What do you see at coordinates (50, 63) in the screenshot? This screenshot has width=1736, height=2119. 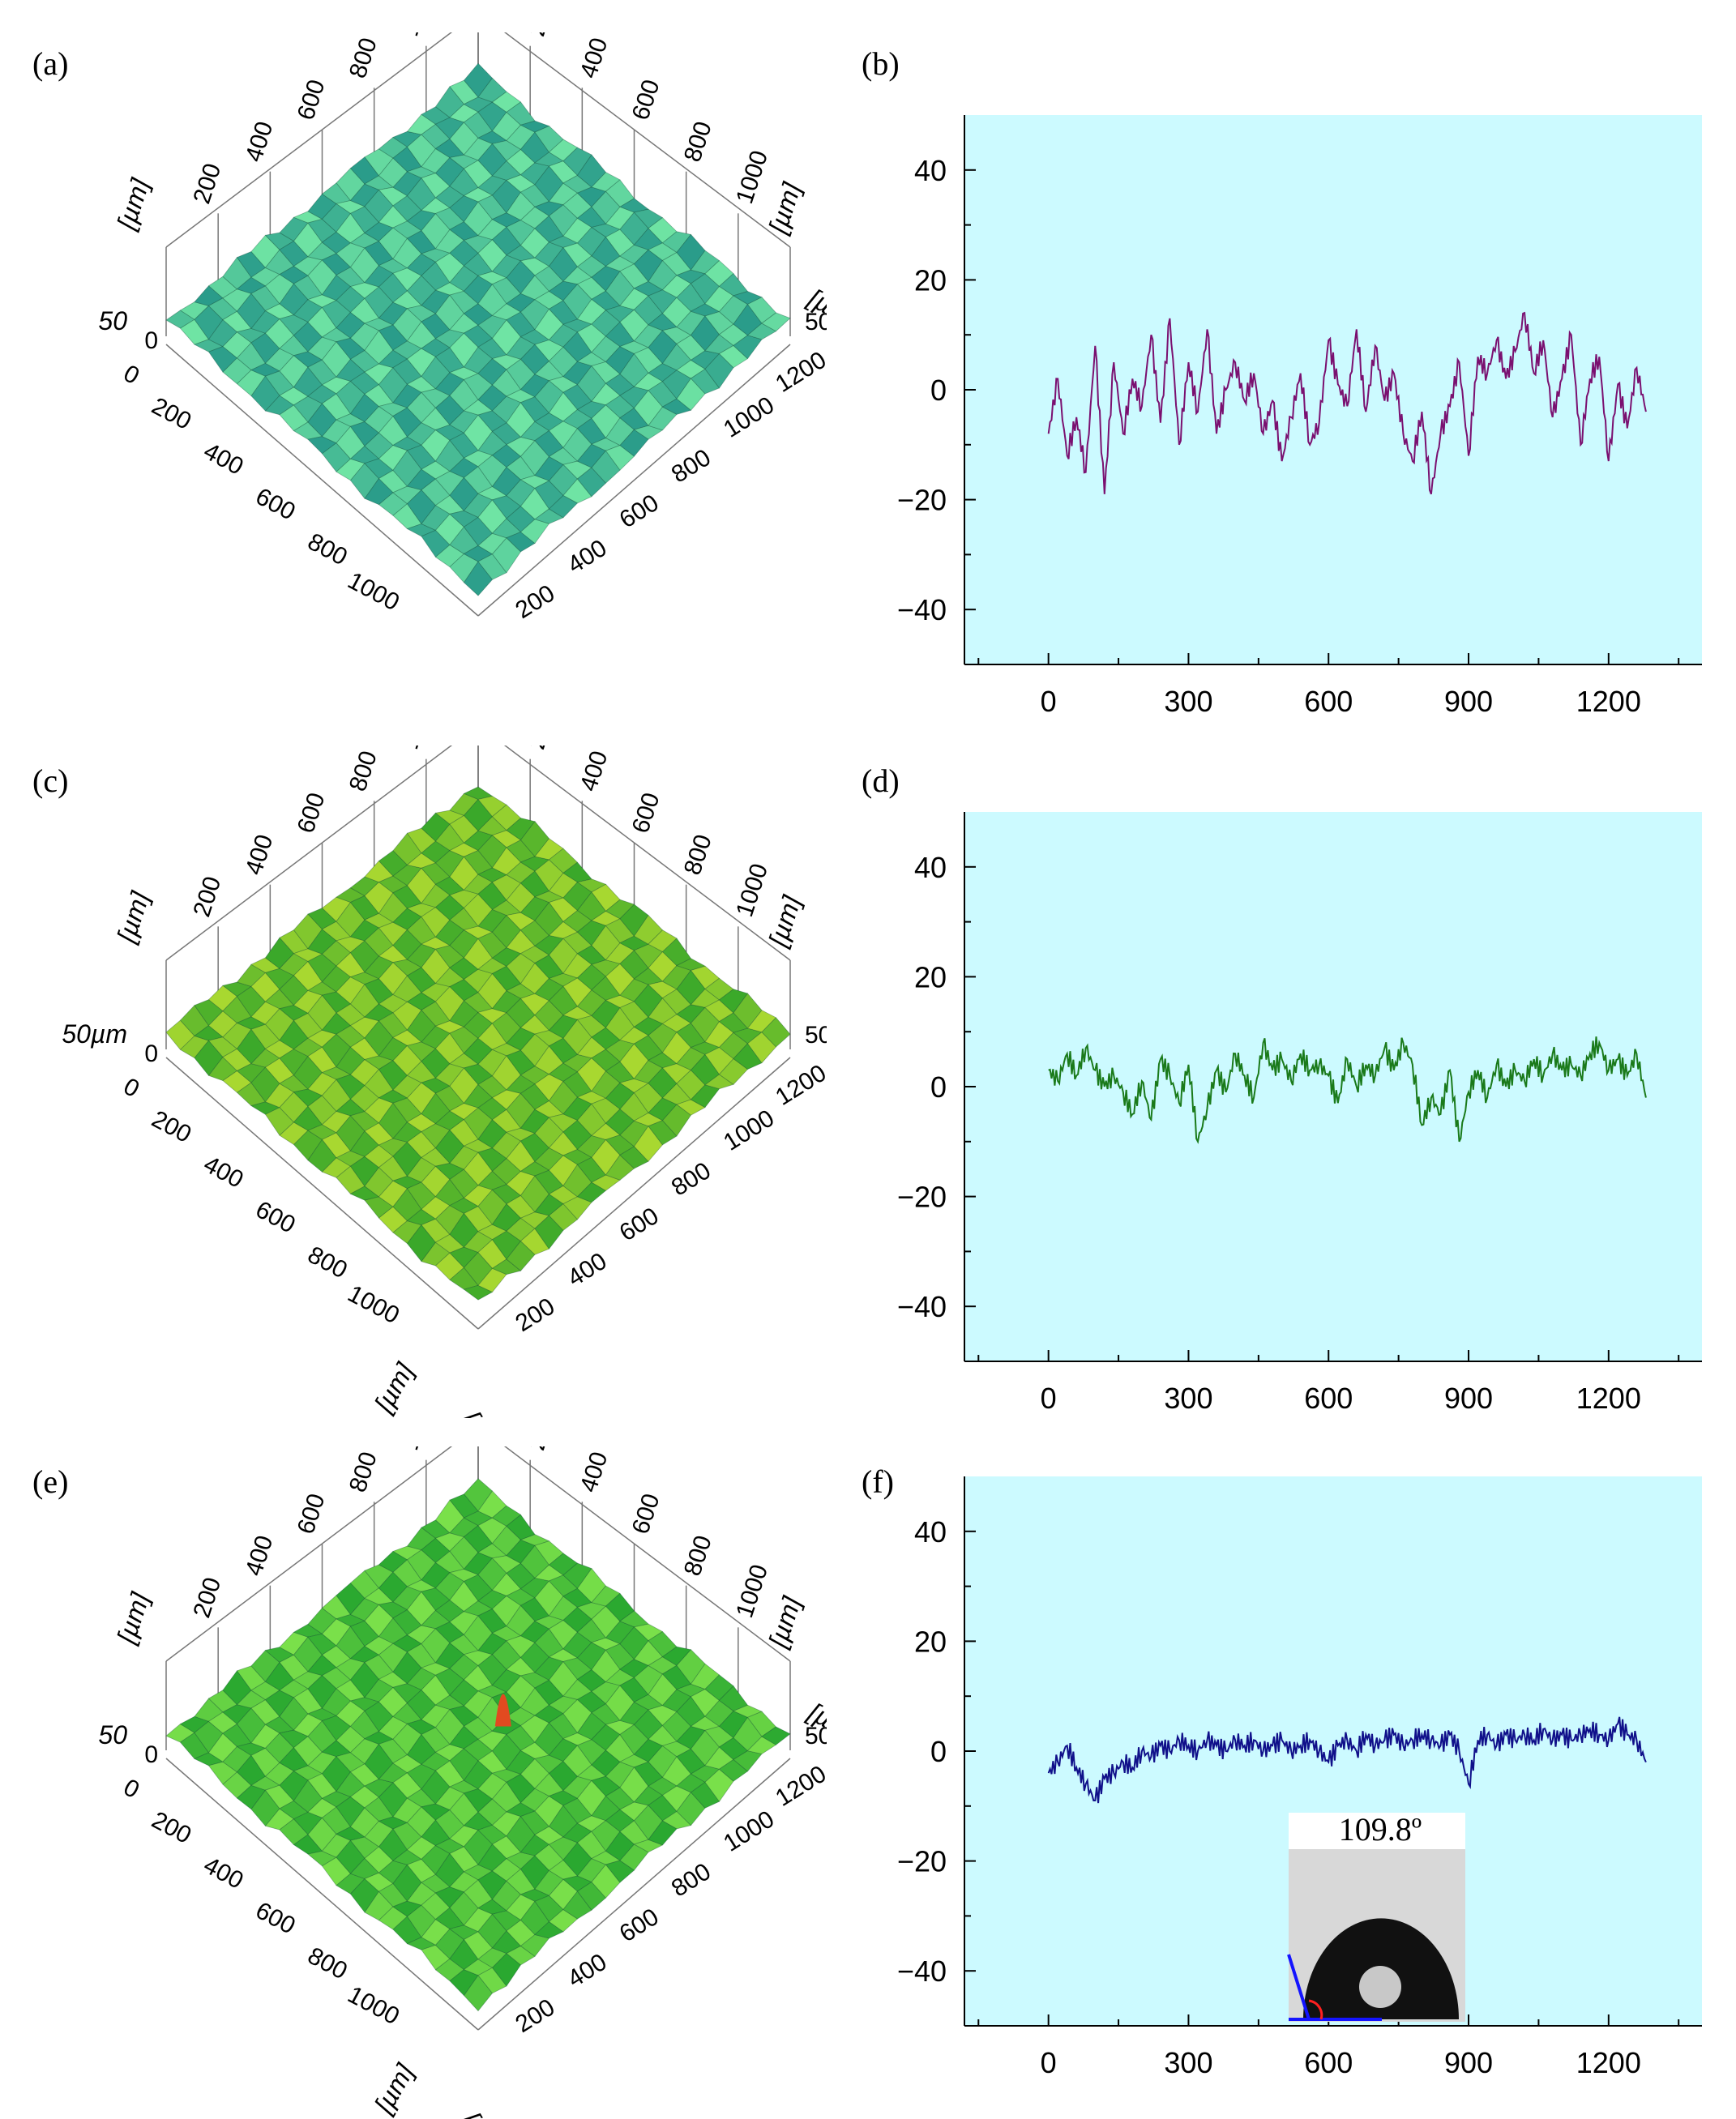 I see `panel-label-a: (a)` at bounding box center [50, 63].